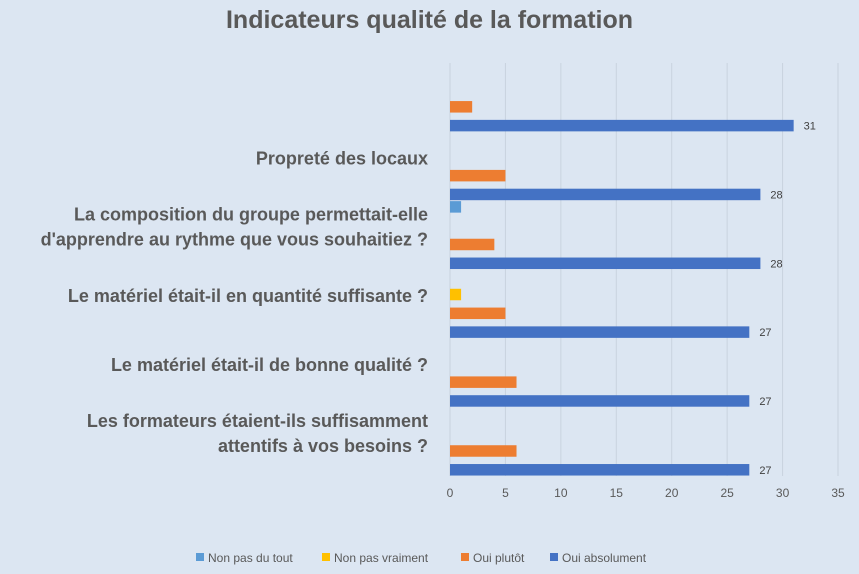 The width and height of the screenshot is (859, 574). I want to click on x-tick-label: 25, so click(727, 493).